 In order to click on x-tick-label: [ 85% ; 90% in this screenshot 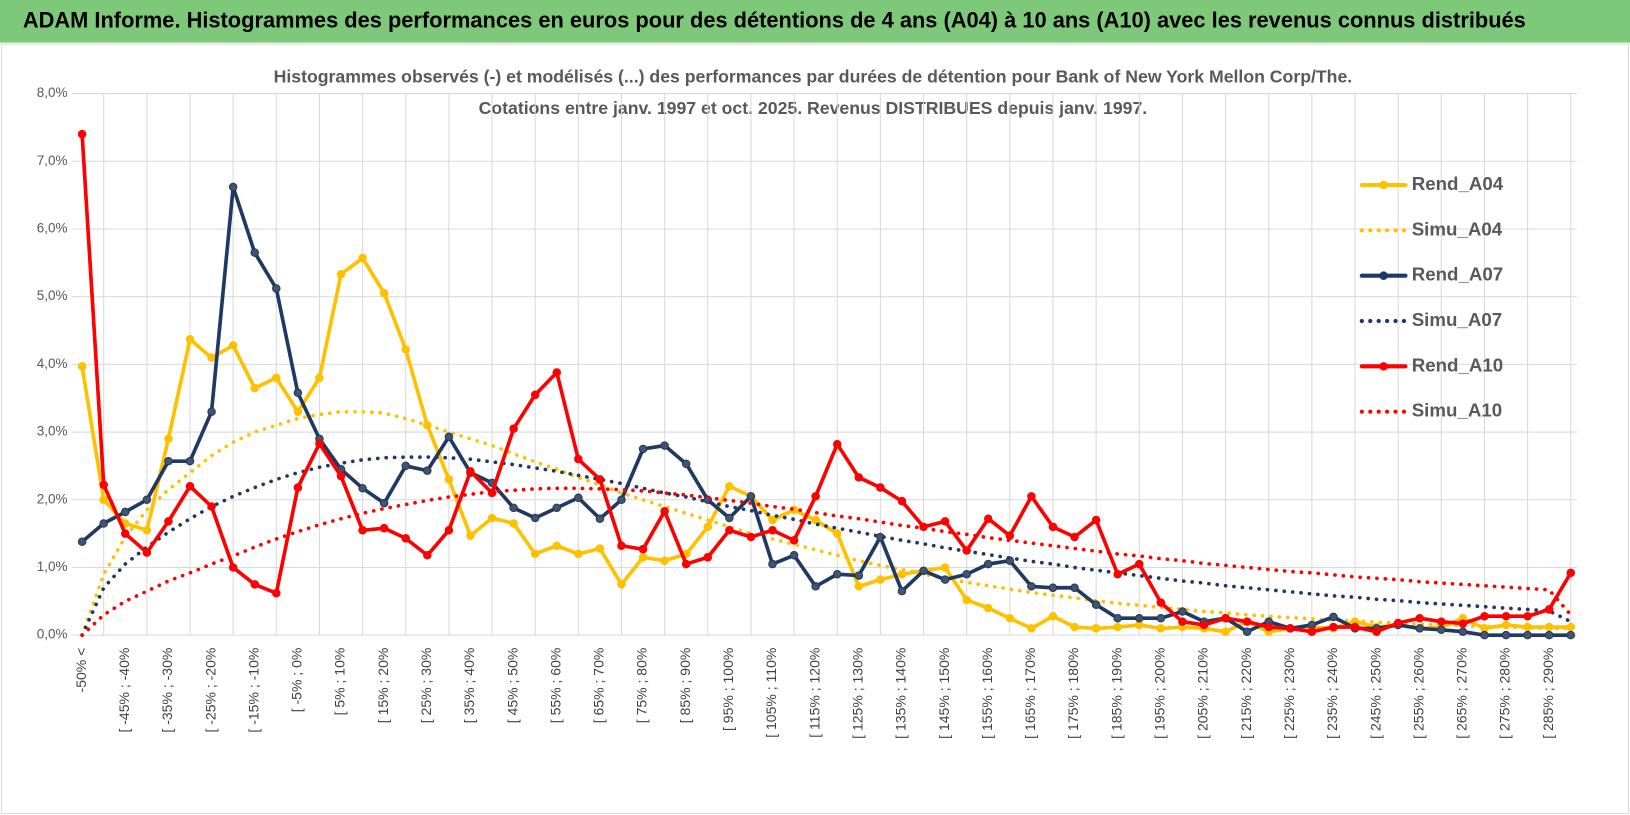, I will do `click(685, 686)`.